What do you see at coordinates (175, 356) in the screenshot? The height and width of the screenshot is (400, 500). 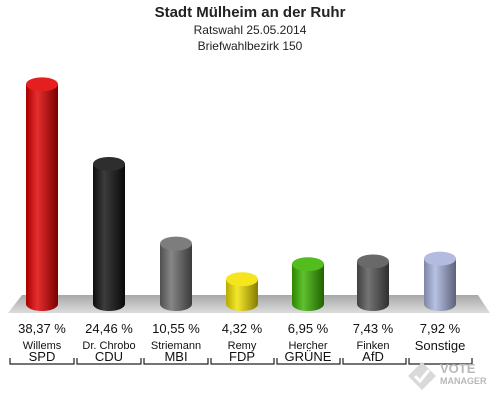 I see `party-label: MBI` at bounding box center [175, 356].